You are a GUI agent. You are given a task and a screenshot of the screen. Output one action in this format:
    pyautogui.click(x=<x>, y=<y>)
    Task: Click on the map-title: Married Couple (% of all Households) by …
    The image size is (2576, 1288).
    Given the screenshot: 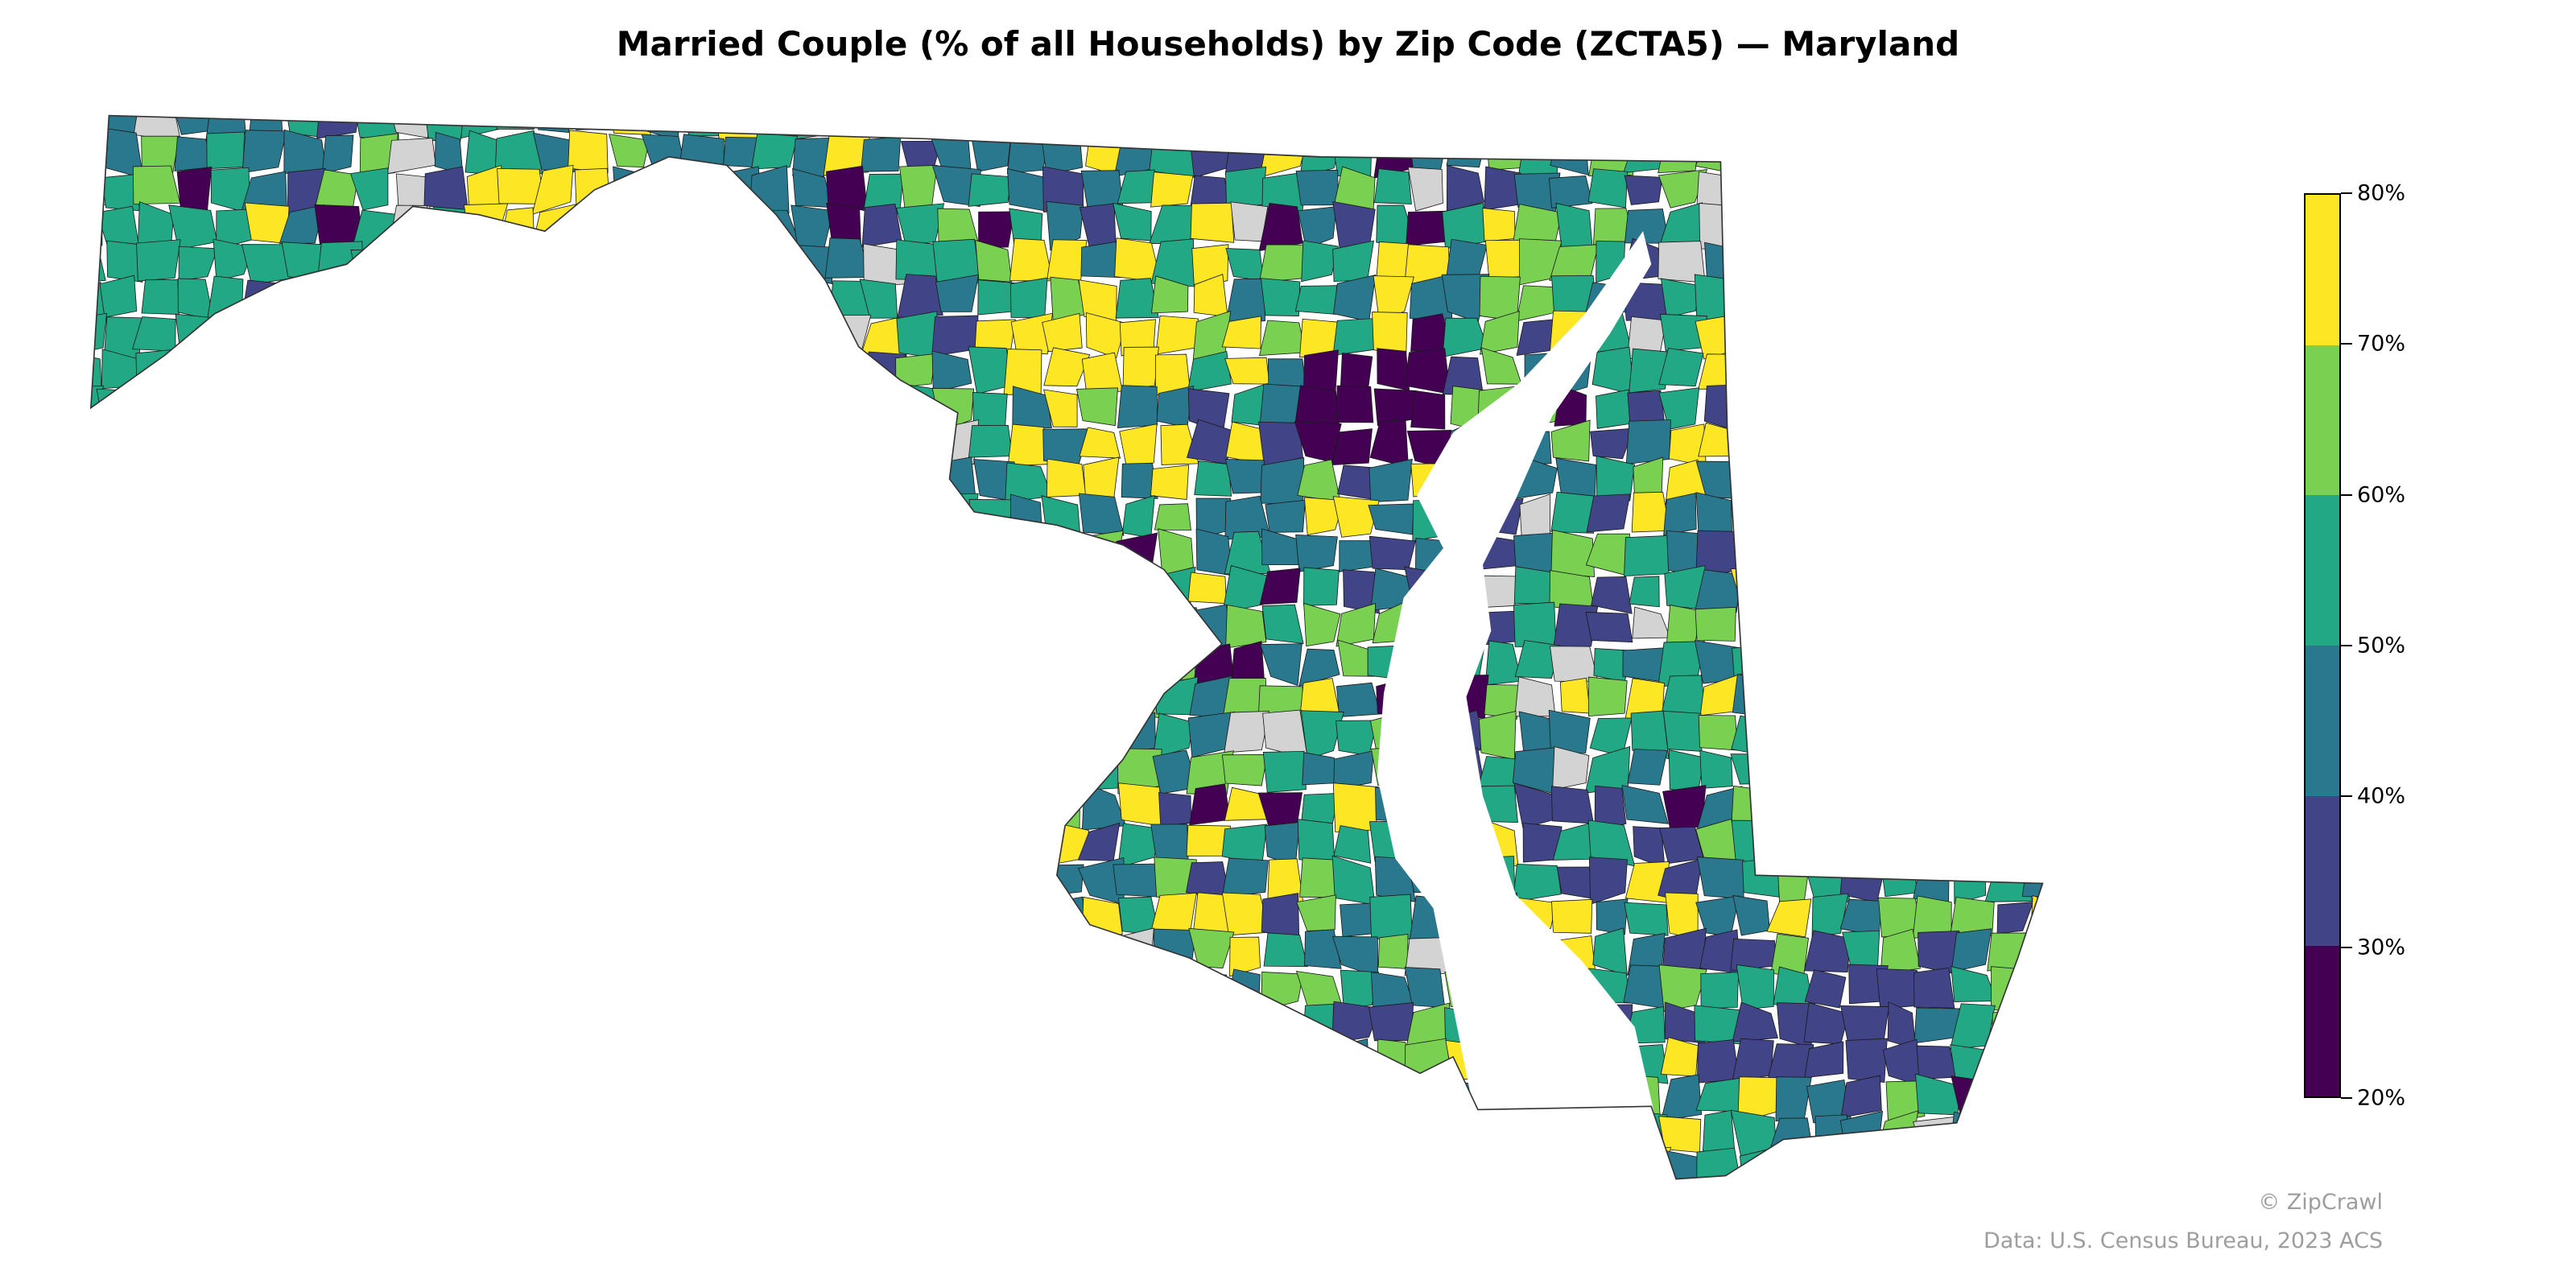 What is the action you would take?
    pyautogui.click(x=1288, y=44)
    